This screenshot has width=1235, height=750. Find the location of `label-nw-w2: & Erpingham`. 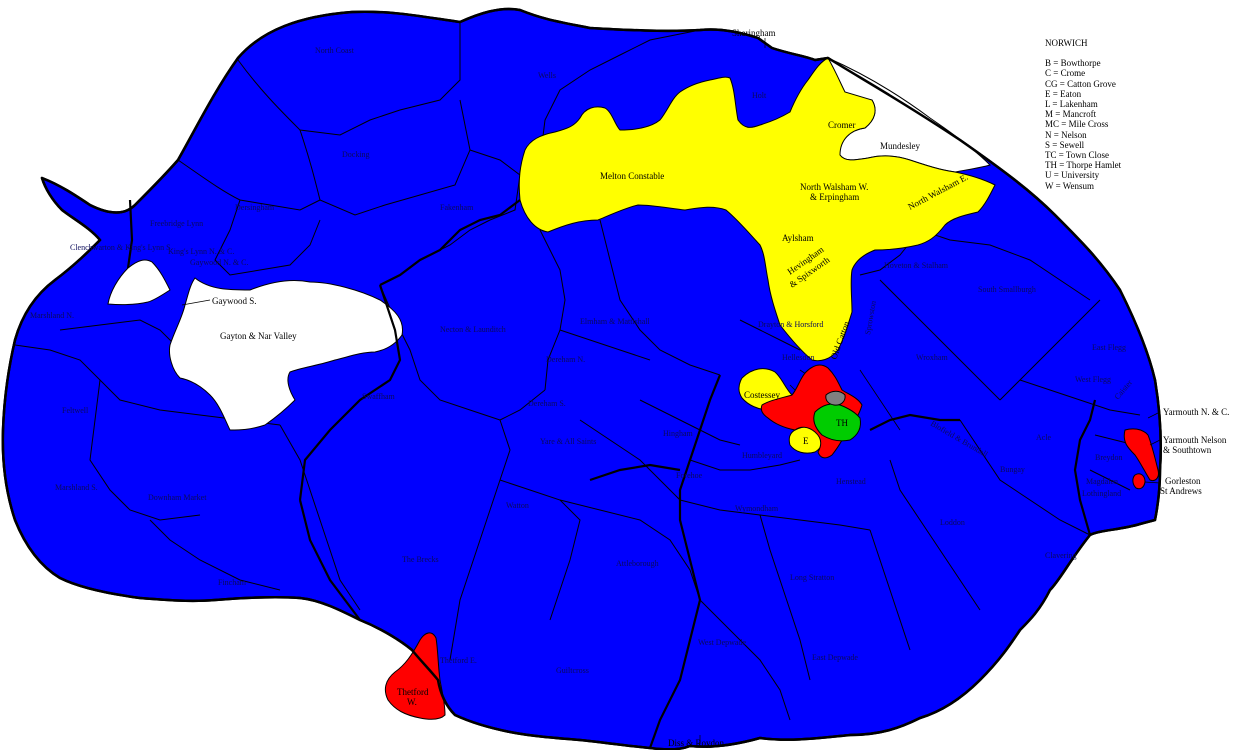

label-nw-w2: & Erpingham is located at coordinates (834, 197).